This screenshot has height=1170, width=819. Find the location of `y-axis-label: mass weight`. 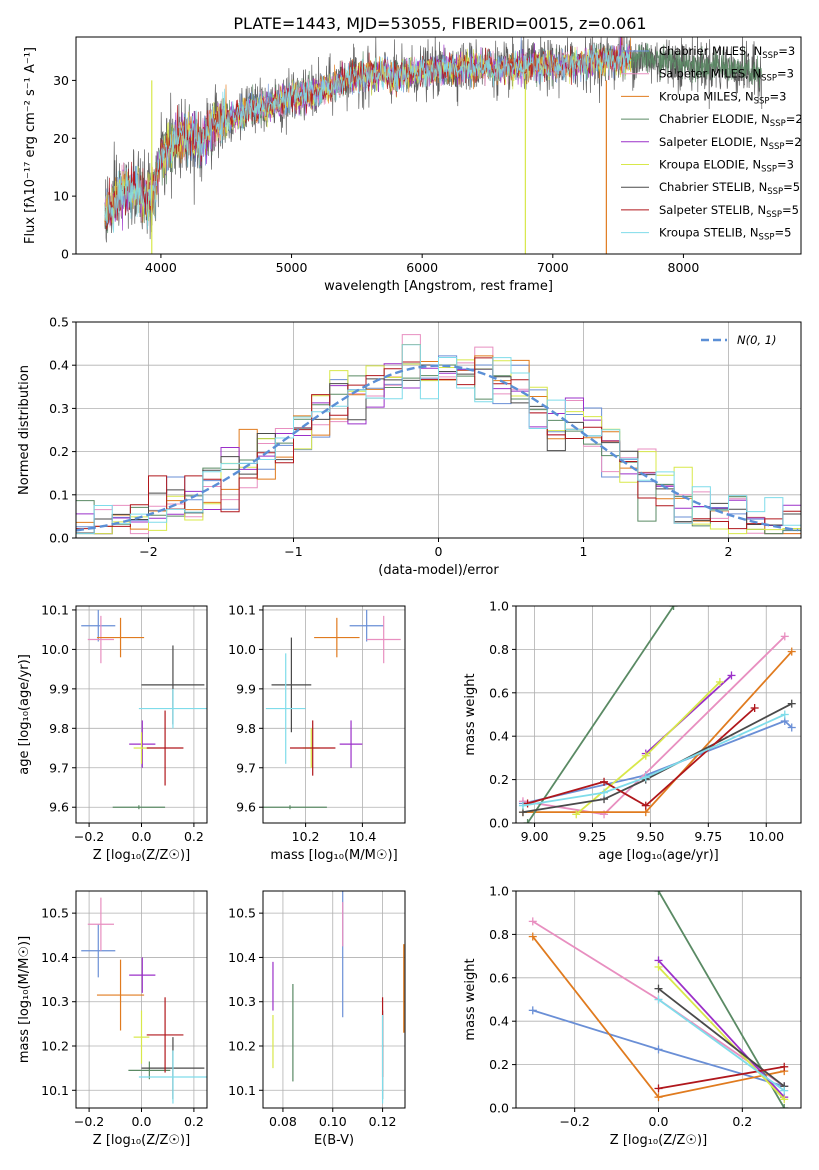

y-axis-label: mass weight is located at coordinates (470, 999).